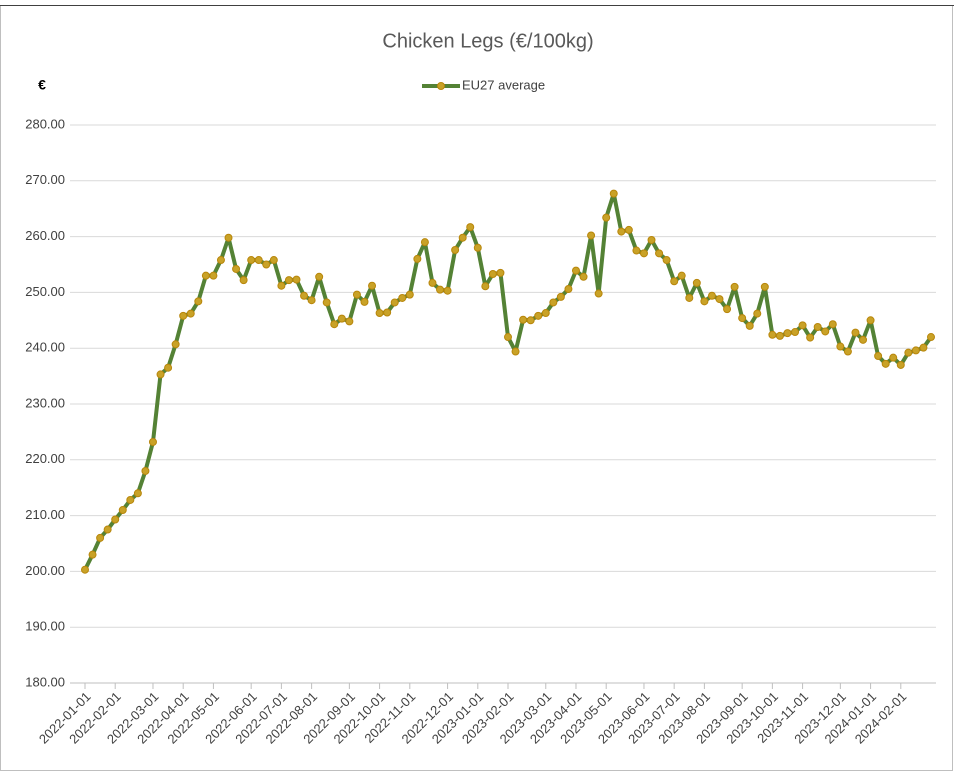  I want to click on y-tick-label: 260.00, so click(45, 235).